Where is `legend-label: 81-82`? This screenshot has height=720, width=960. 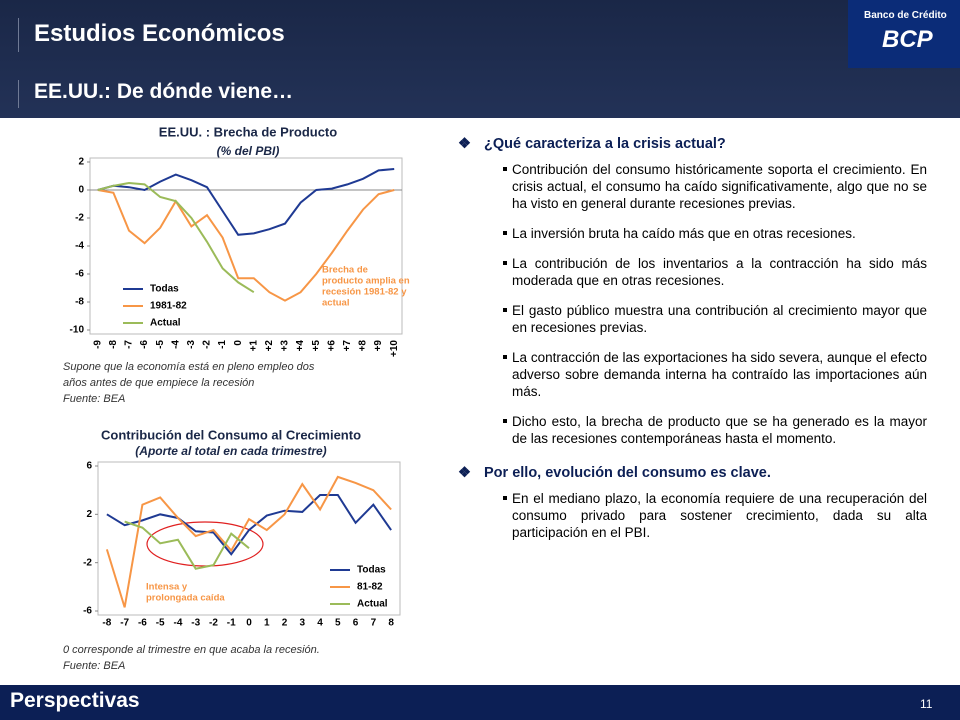
legend-label: 81-82 is located at coordinates (370, 587).